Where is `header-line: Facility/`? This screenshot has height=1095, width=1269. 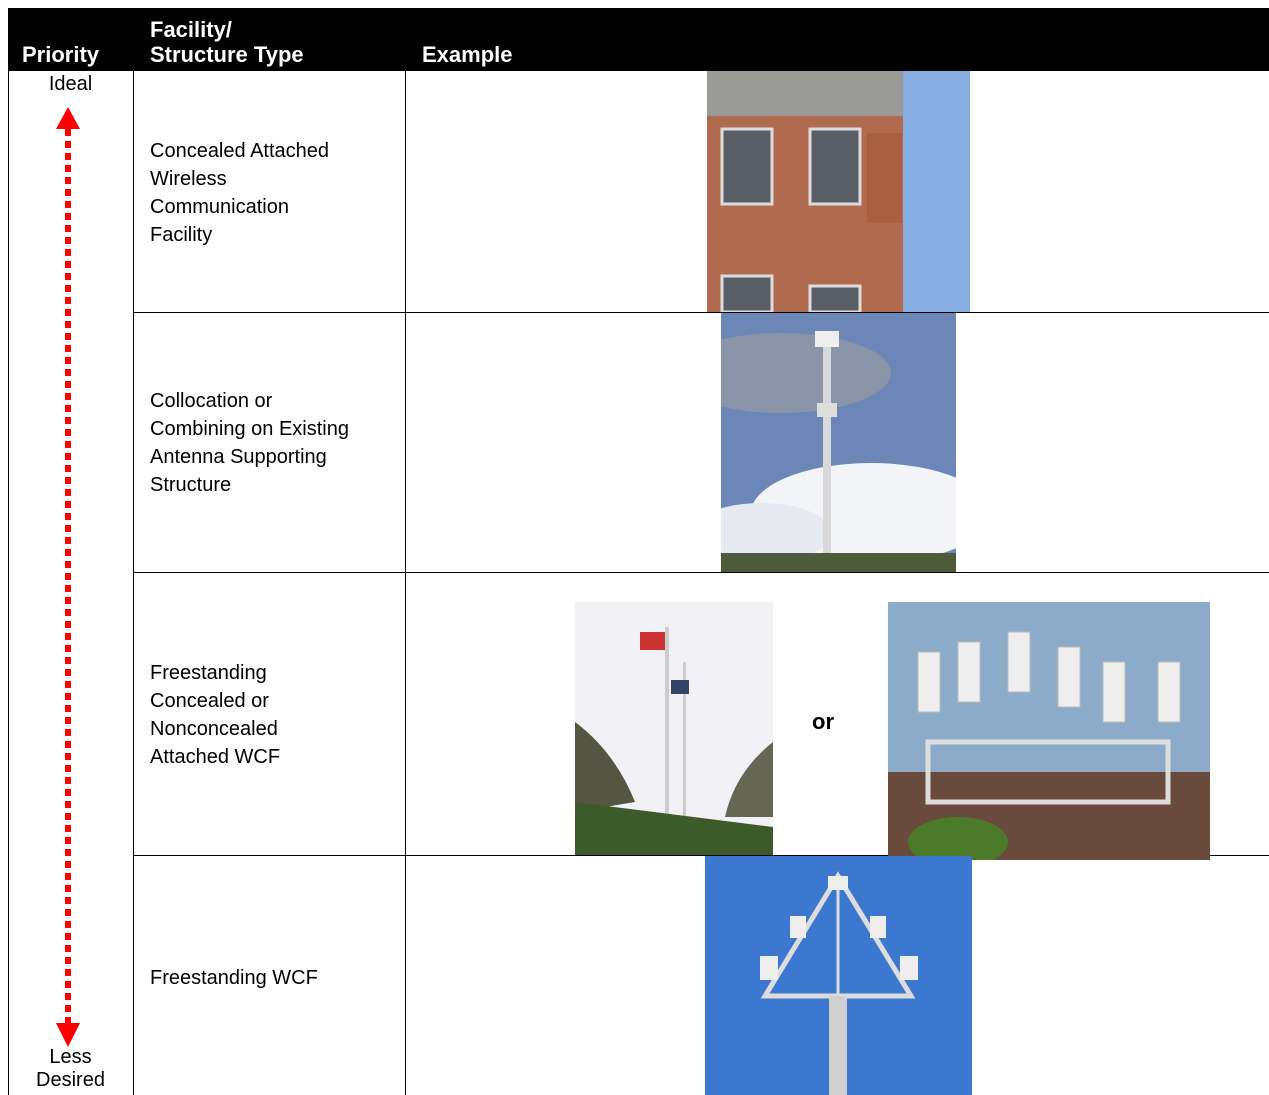
header-line: Facility/ is located at coordinates (191, 29).